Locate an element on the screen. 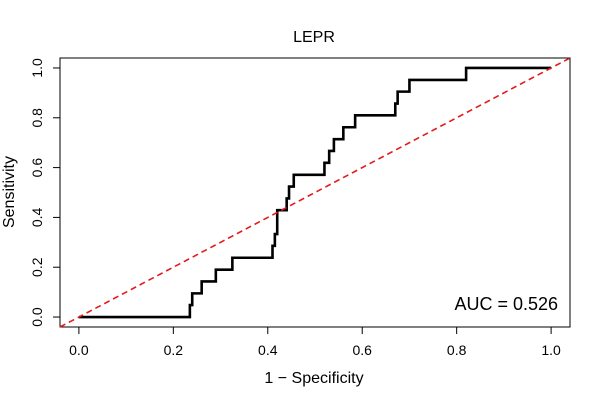 Image resolution: width=600 pixels, height=400 pixels. auc-annotation: AUC = 0.526 is located at coordinates (506, 304).